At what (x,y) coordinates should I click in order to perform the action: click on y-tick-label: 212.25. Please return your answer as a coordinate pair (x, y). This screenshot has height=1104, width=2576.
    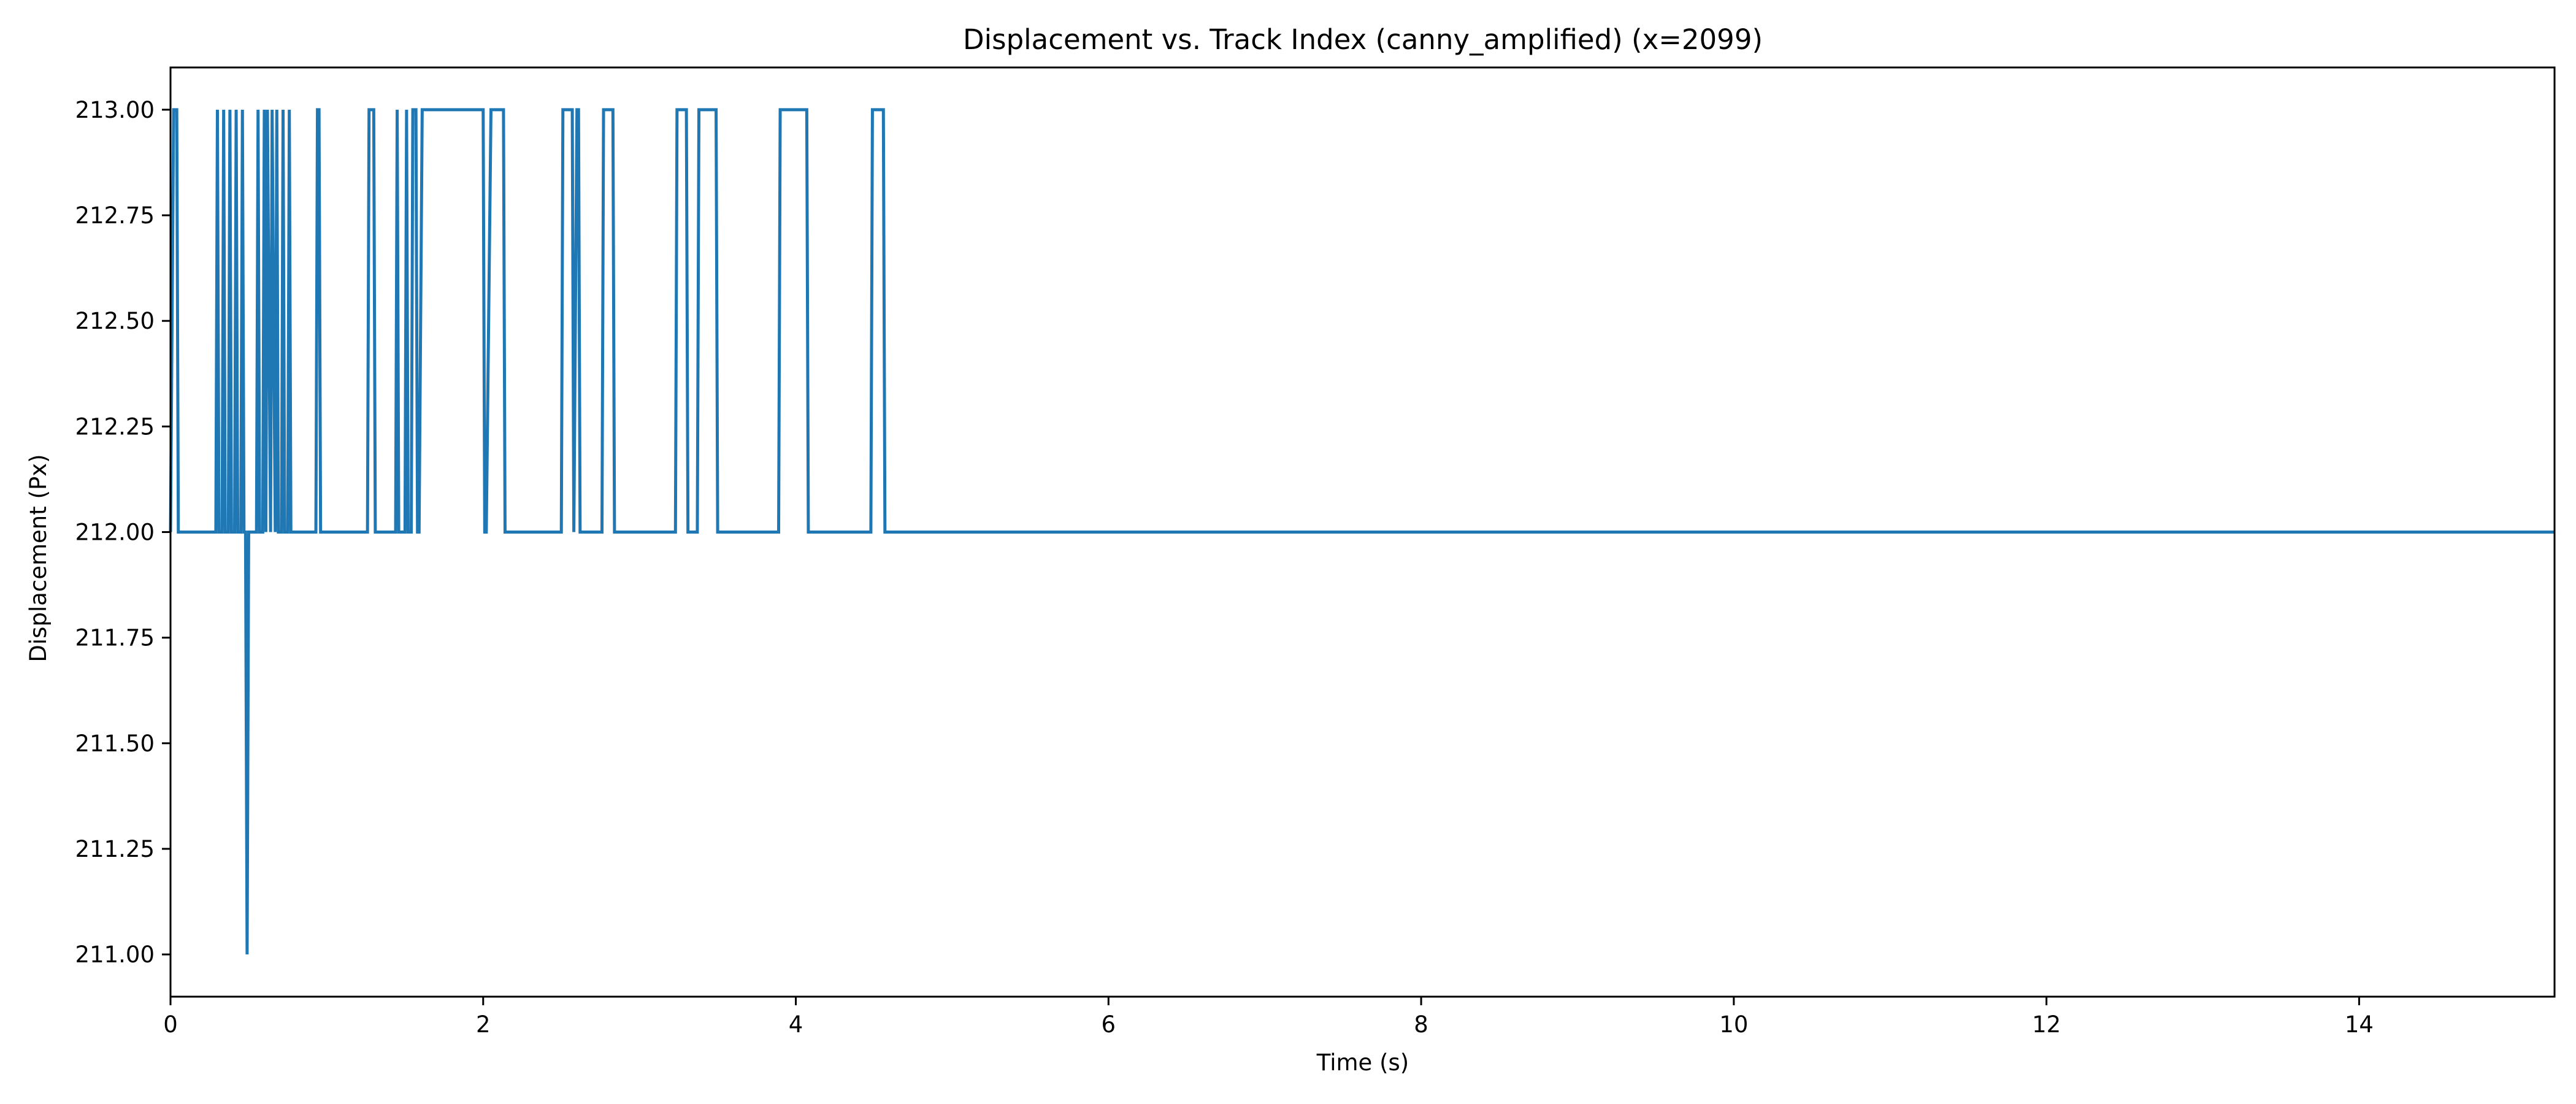
    Looking at the image, I should click on (115, 426).